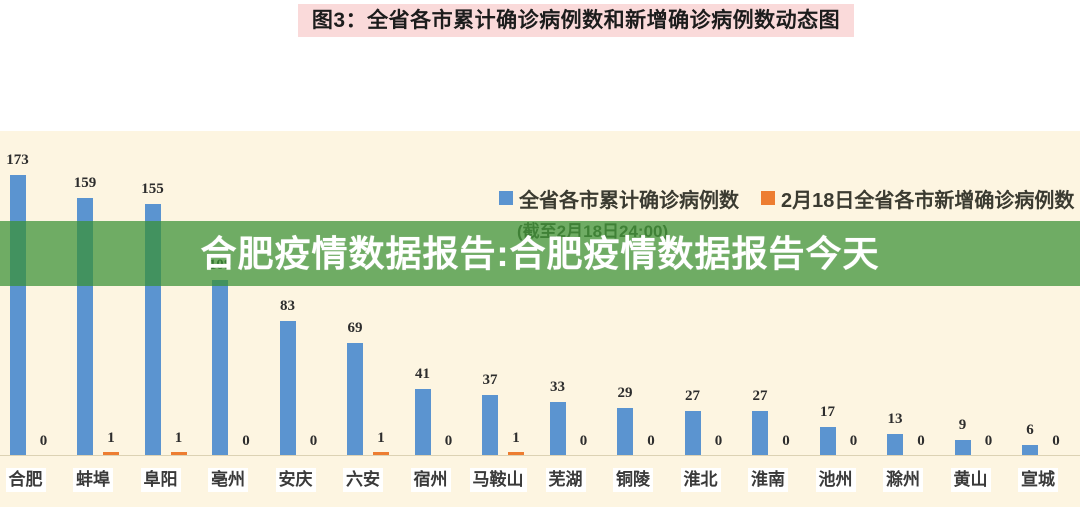  I want to click on cumulative-value-label: 29, so click(625, 393).